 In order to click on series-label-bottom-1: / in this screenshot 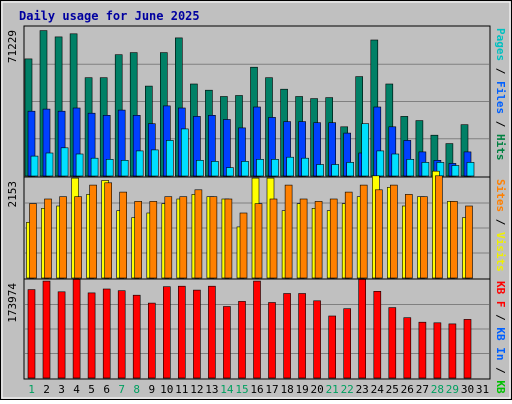, I will do `click(500, 318)`.